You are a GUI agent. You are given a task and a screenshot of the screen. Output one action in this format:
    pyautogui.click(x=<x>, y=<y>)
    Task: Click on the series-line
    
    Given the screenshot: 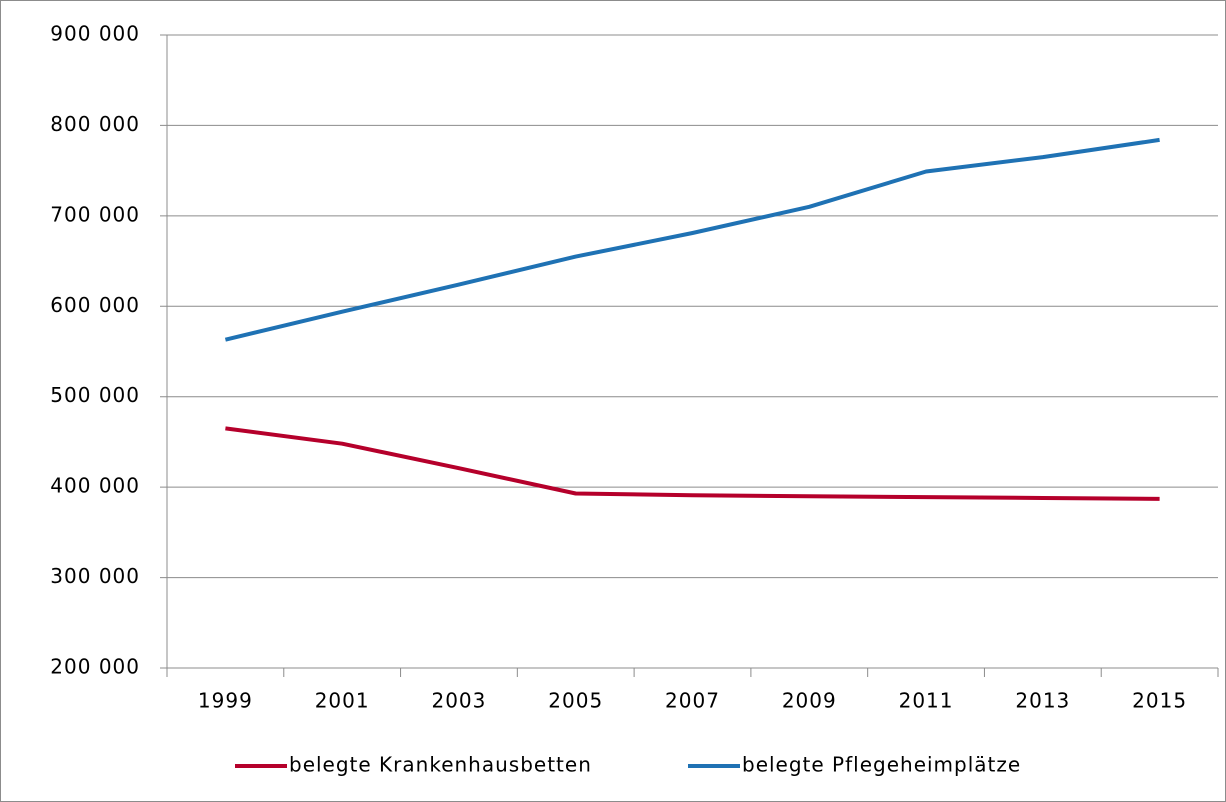 What is the action you would take?
    pyautogui.click(x=692, y=463)
    